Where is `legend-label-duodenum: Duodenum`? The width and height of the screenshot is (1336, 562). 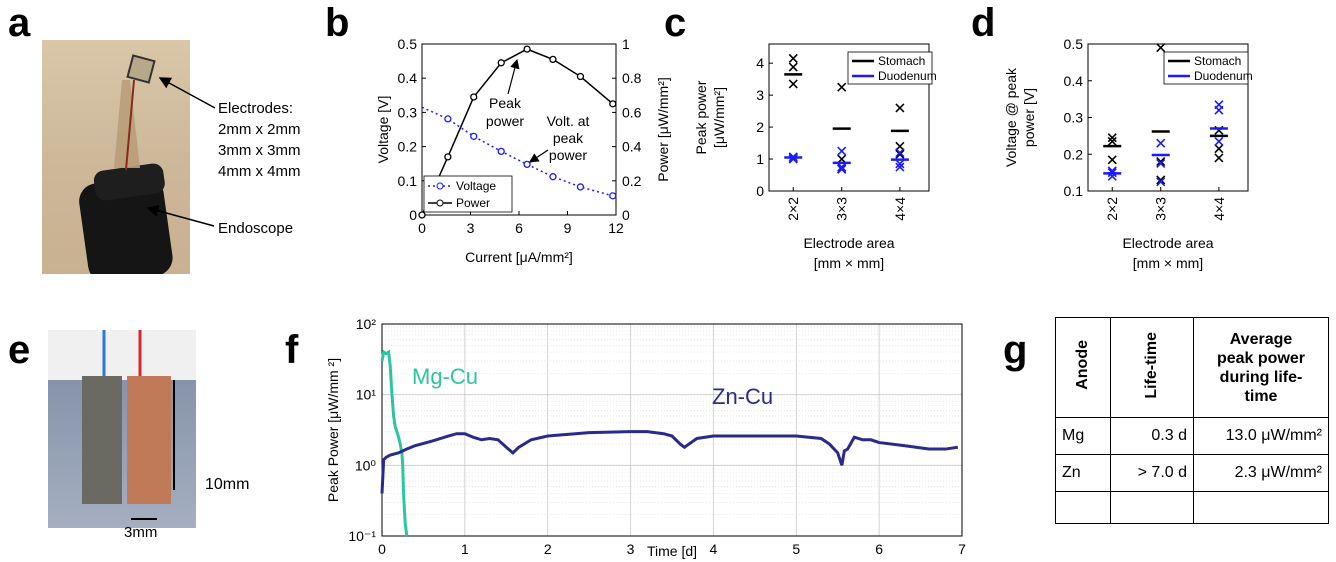 legend-label-duodenum: Duodenum is located at coordinates (1223, 76).